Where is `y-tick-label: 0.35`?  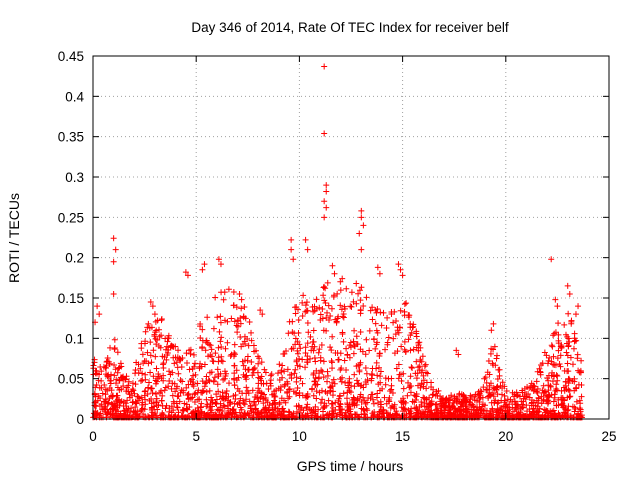 y-tick-label: 0.35 is located at coordinates (71, 137).